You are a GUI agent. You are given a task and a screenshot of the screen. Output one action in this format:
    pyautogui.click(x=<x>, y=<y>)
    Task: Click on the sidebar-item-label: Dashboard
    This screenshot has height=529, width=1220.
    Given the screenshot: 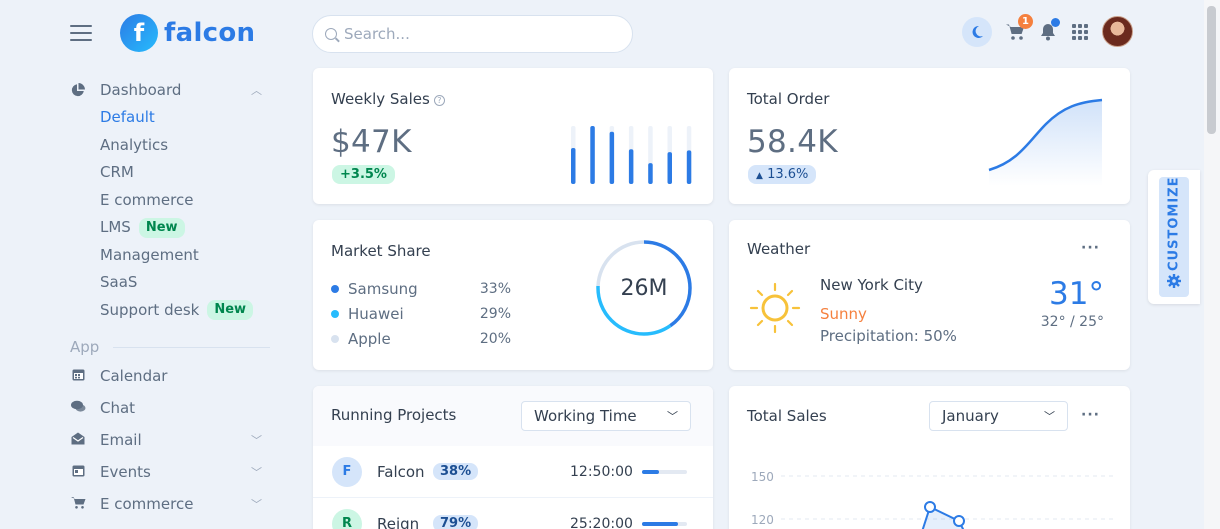 What is the action you would take?
    pyautogui.click(x=141, y=90)
    